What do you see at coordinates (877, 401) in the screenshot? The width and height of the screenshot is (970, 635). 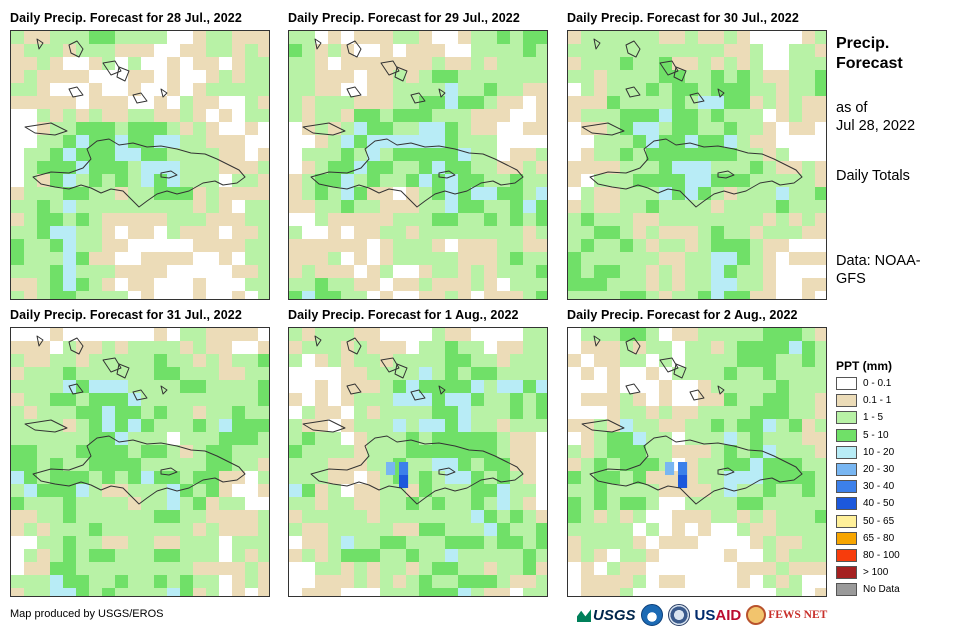 I see `legend-label: 0.1 - 1` at bounding box center [877, 401].